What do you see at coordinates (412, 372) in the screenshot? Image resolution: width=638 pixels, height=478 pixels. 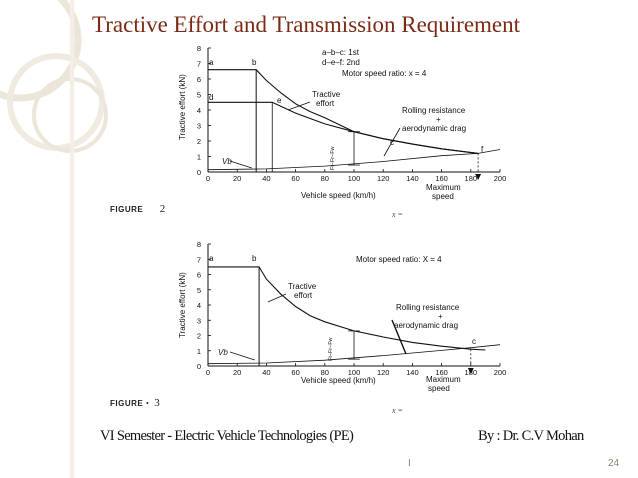 I see `f2-x-tick-label: 140` at bounding box center [412, 372].